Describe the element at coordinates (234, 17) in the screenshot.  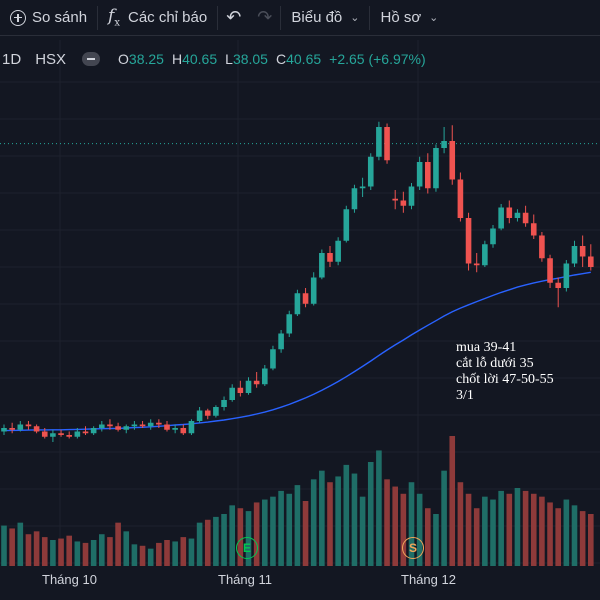
I see `undo-icon: ↶` at that location.